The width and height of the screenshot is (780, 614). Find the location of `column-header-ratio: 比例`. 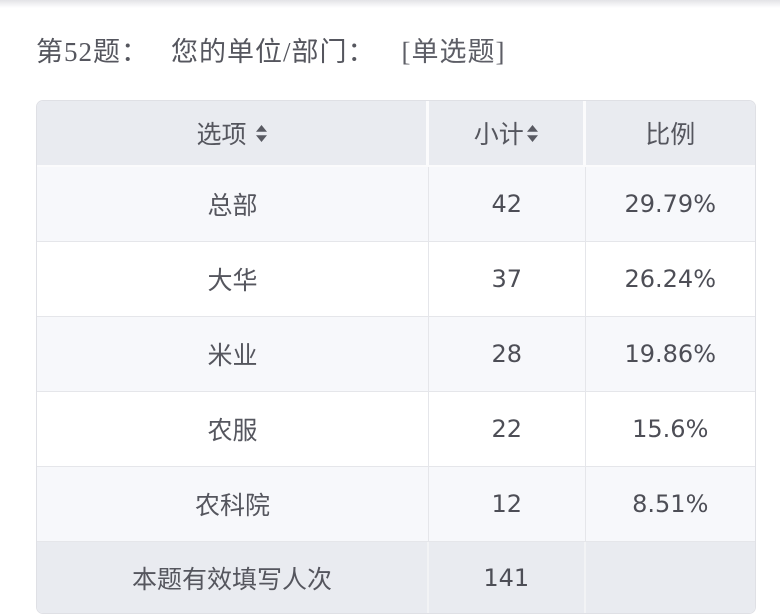

column-header-ratio: 比例 is located at coordinates (670, 133).